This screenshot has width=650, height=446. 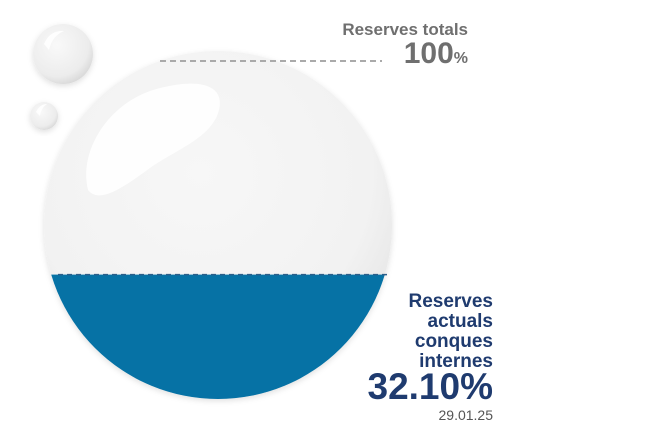 I want to click on small-bubble-large, so click(x=63, y=54).